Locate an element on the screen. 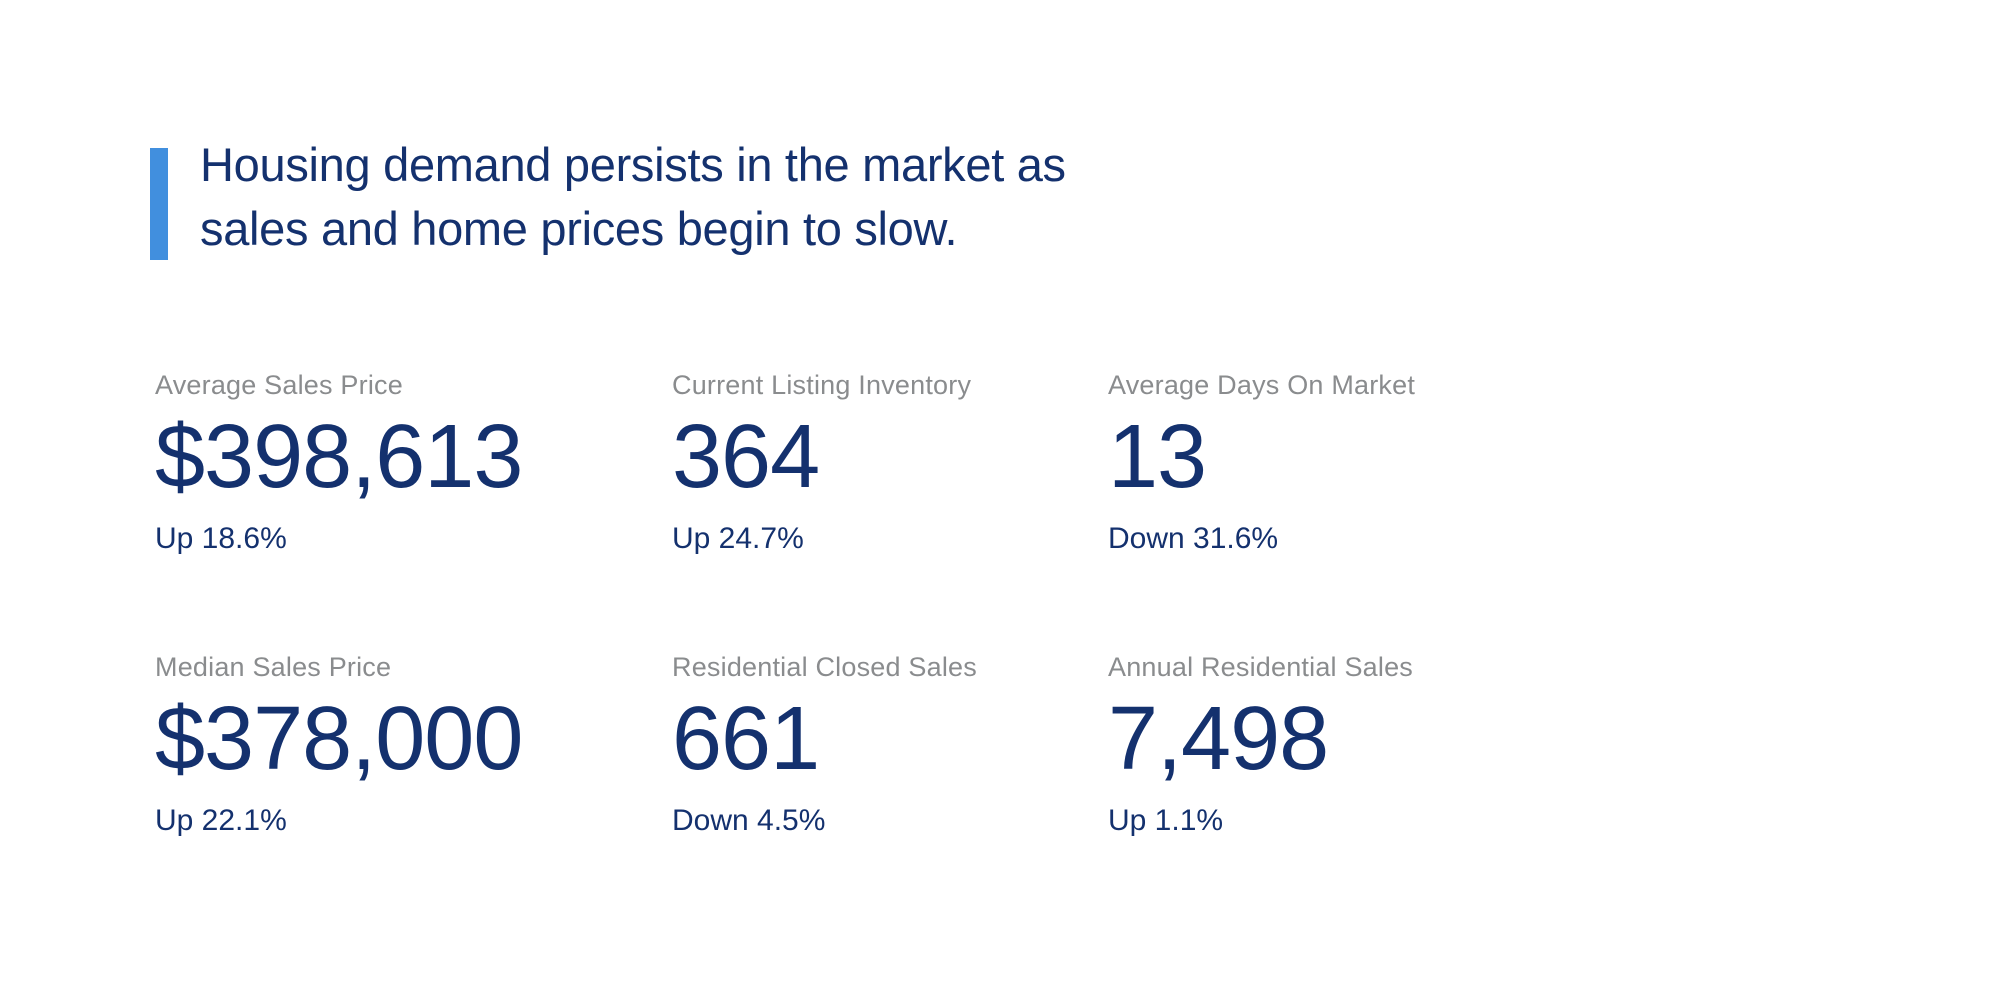  stat-change: Up 24.7% is located at coordinates (738, 538).